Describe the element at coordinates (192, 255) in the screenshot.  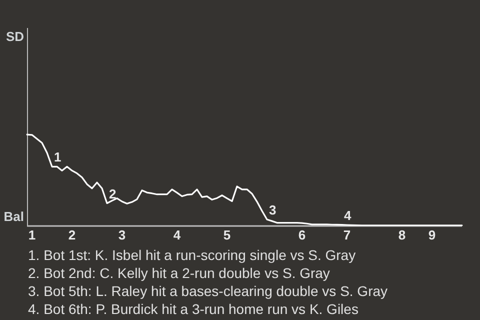
I see `text: 1. Bot 1st: K. Isbel hit a run-scoring single vs S. Gray` at that location.